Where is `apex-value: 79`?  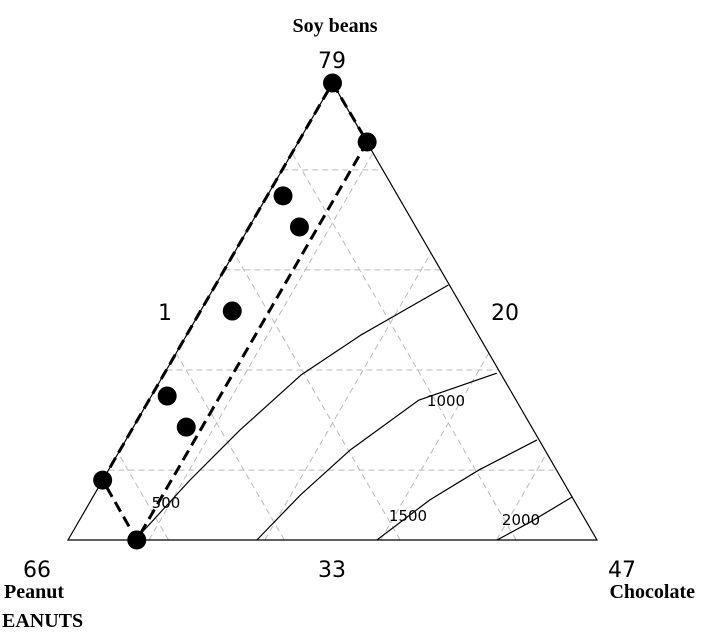
apex-value: 79 is located at coordinates (332, 61).